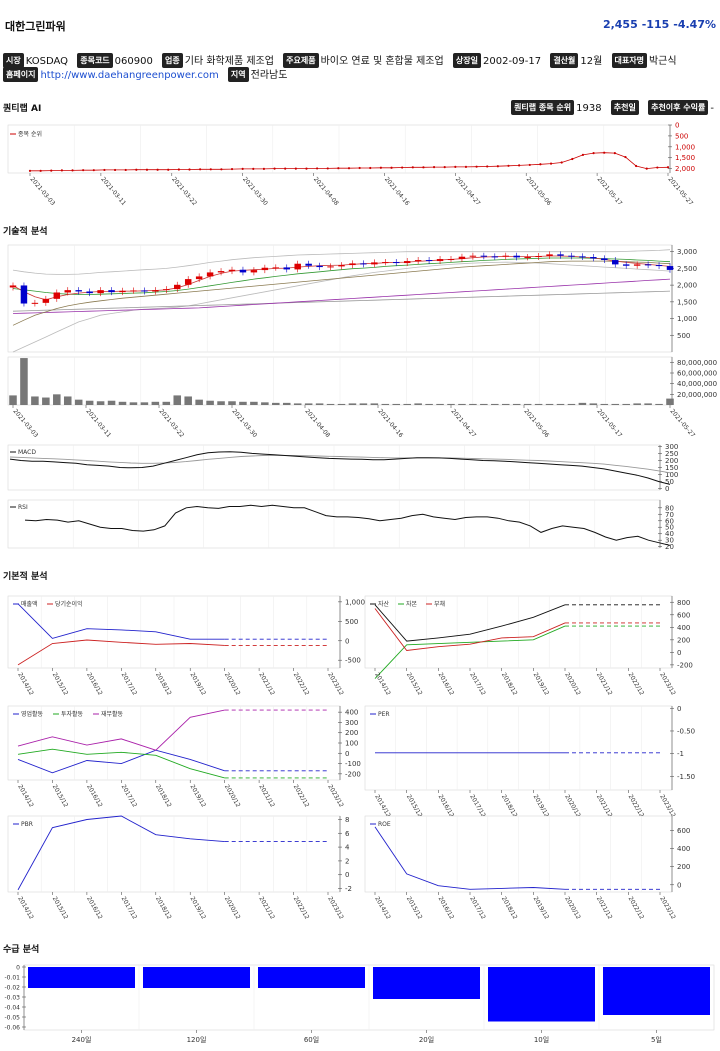  I want to click on per-xtick-label: 2023/12, so click(667, 806).